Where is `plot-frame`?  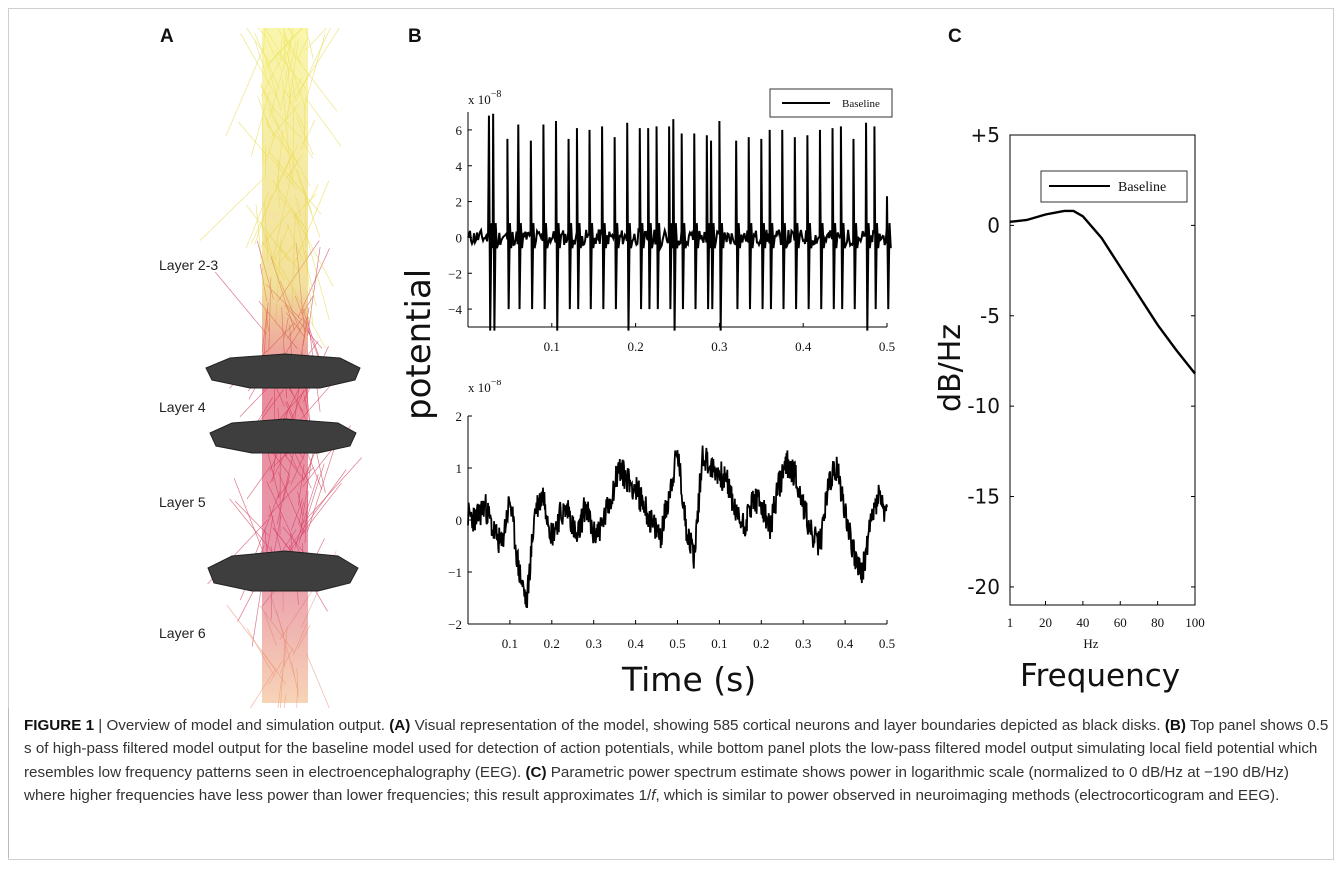
plot-frame is located at coordinates (1102, 370).